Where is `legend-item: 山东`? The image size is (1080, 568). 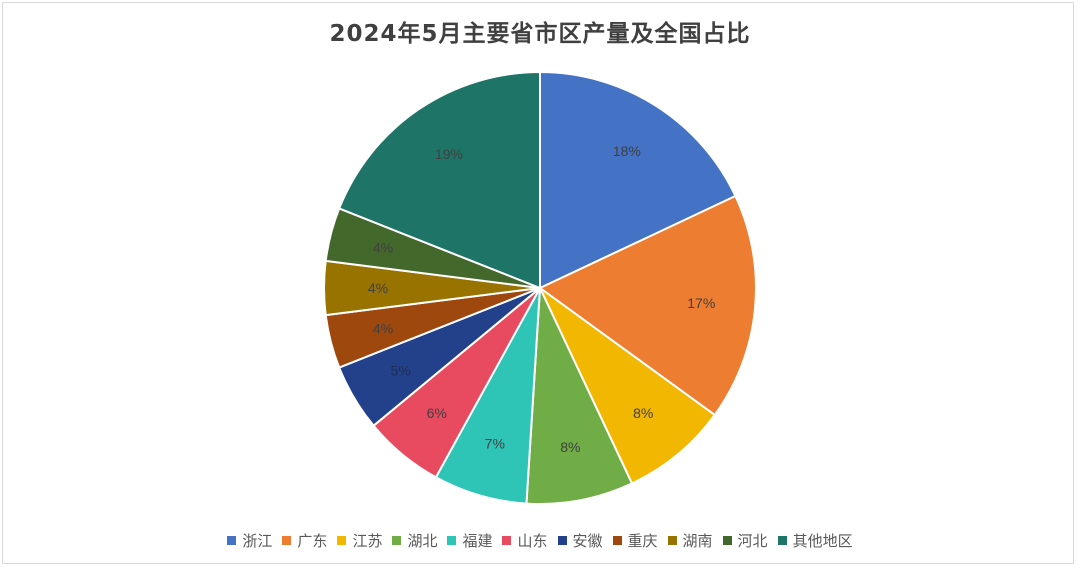 legend-item: 山东 is located at coordinates (525, 540).